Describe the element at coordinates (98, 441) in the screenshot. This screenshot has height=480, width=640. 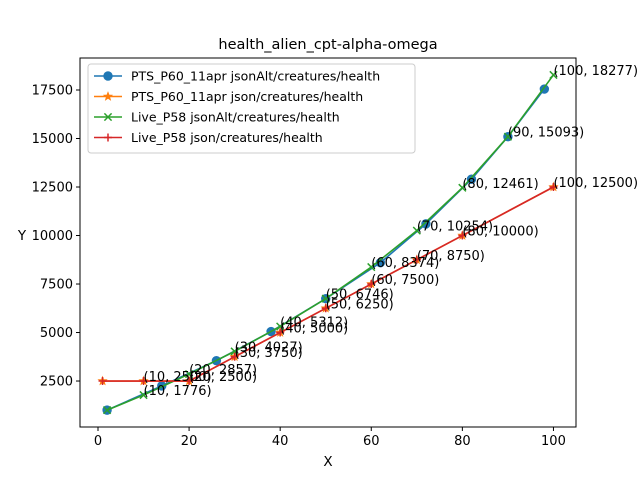
I see `x-tick-label: 0` at that location.